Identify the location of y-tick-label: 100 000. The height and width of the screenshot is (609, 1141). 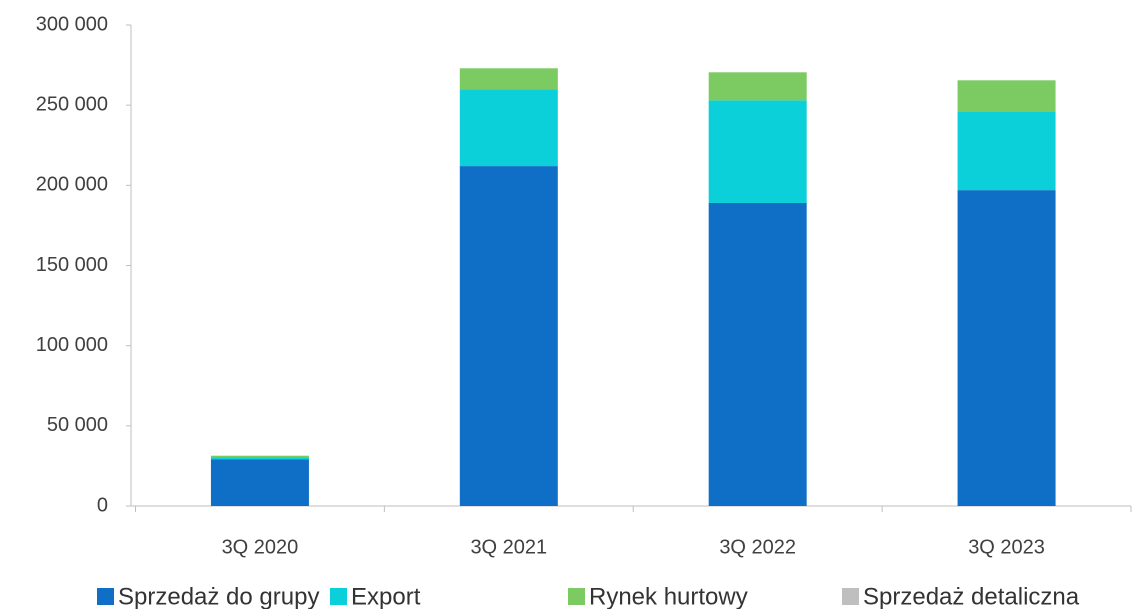
(72, 345).